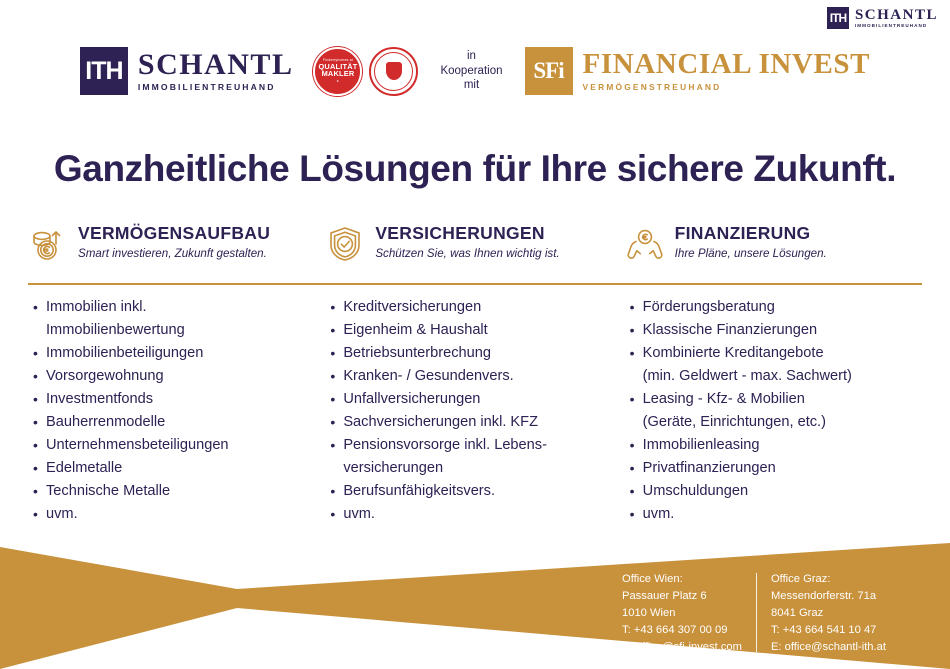 Image resolution: width=950 pixels, height=669 pixels. What do you see at coordinates (445, 445) in the screenshot?
I see `list-item-label: Pensionsvorsorge inkl. Lebens-` at bounding box center [445, 445].